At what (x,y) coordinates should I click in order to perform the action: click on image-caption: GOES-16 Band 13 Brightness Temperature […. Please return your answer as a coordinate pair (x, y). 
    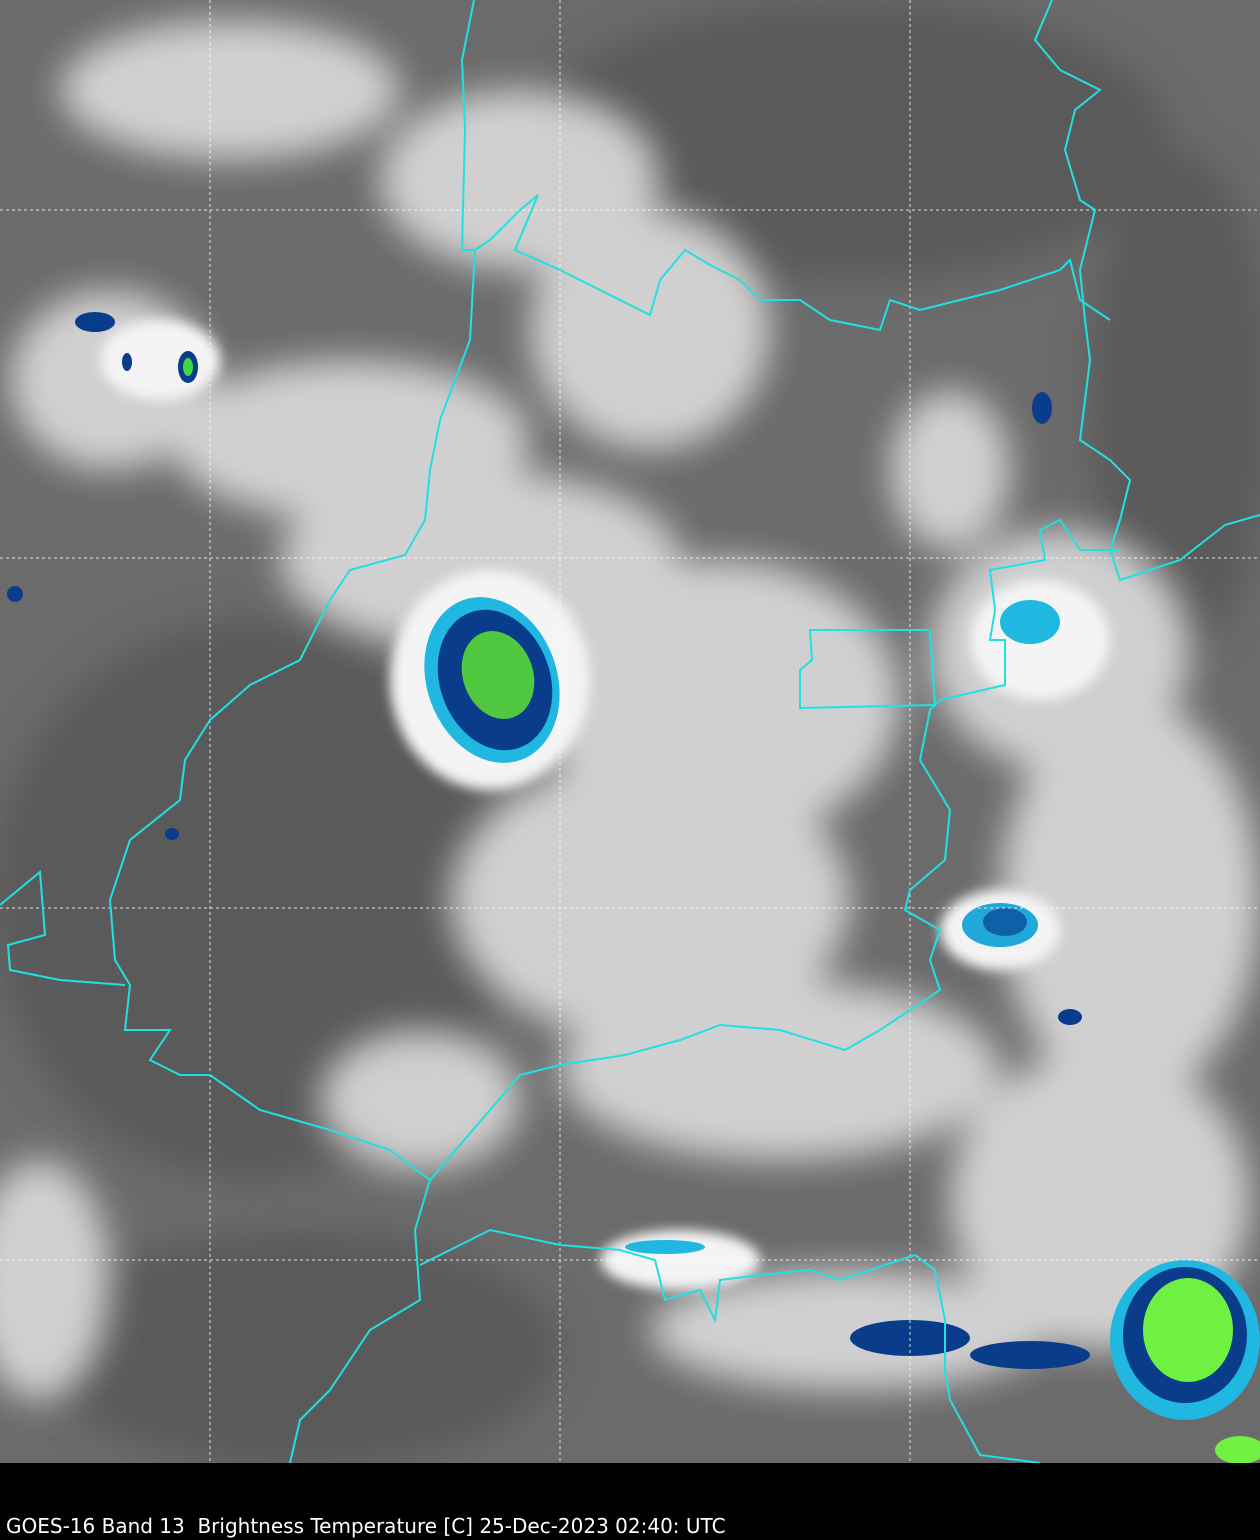
    Looking at the image, I should click on (366, 1526).